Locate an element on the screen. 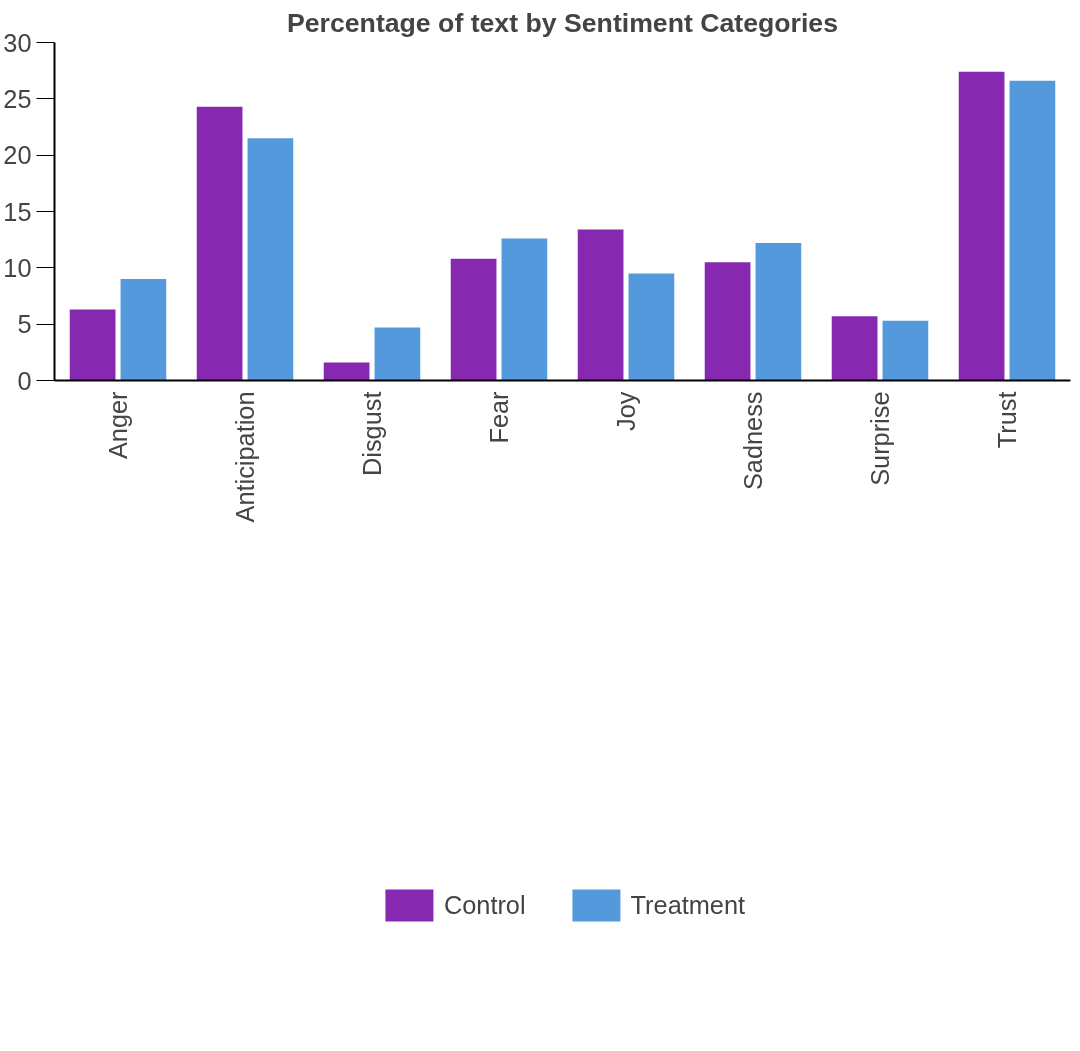 The height and width of the screenshot is (1051, 1080). x-tick-label: Joy is located at coordinates (626, 411).